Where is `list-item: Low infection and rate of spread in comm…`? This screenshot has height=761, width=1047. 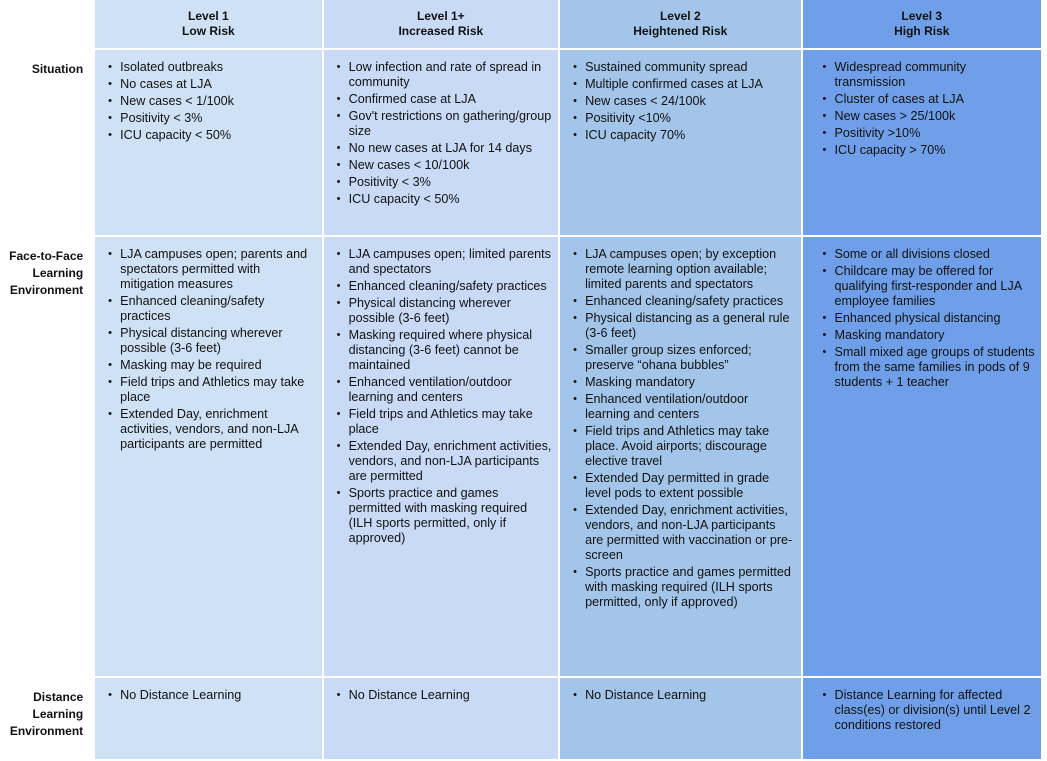 list-item: Low infection and rate of spread in comm… is located at coordinates (444, 75).